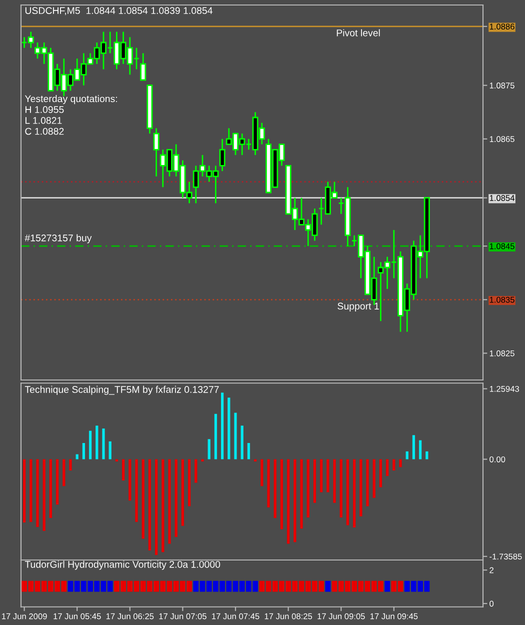 This screenshot has width=525, height=625. What do you see at coordinates (505, 389) in the screenshot?
I see `y-tick-label: 1.25943` at bounding box center [505, 389].